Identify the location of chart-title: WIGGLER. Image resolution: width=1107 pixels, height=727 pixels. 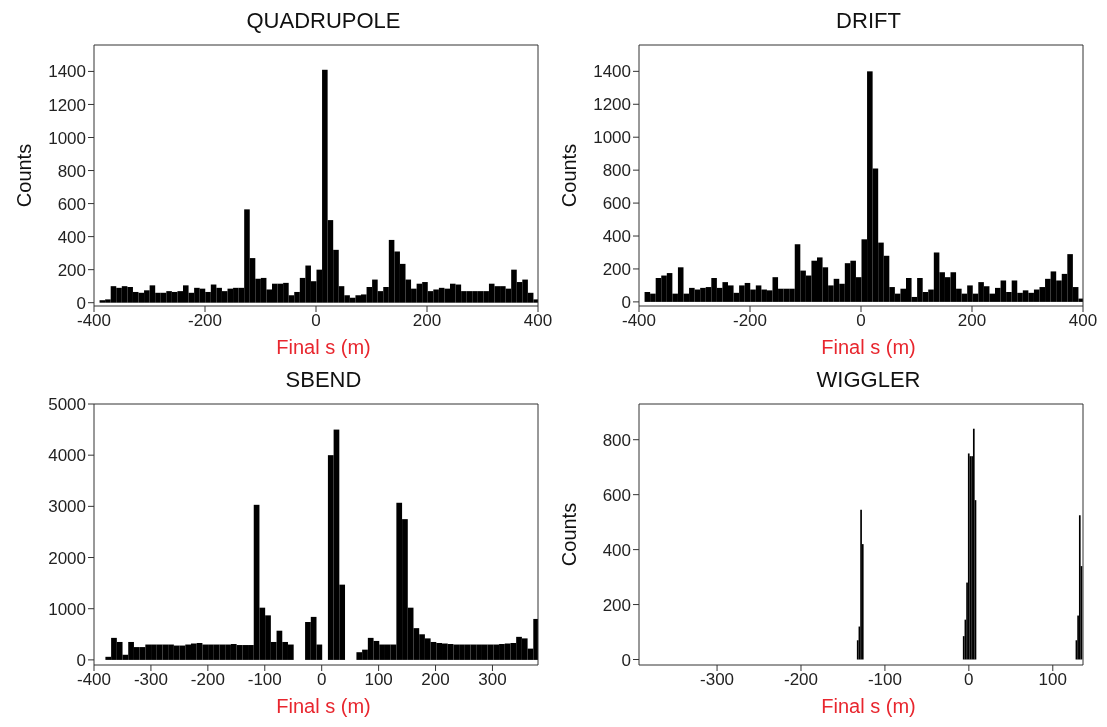
(868, 380).